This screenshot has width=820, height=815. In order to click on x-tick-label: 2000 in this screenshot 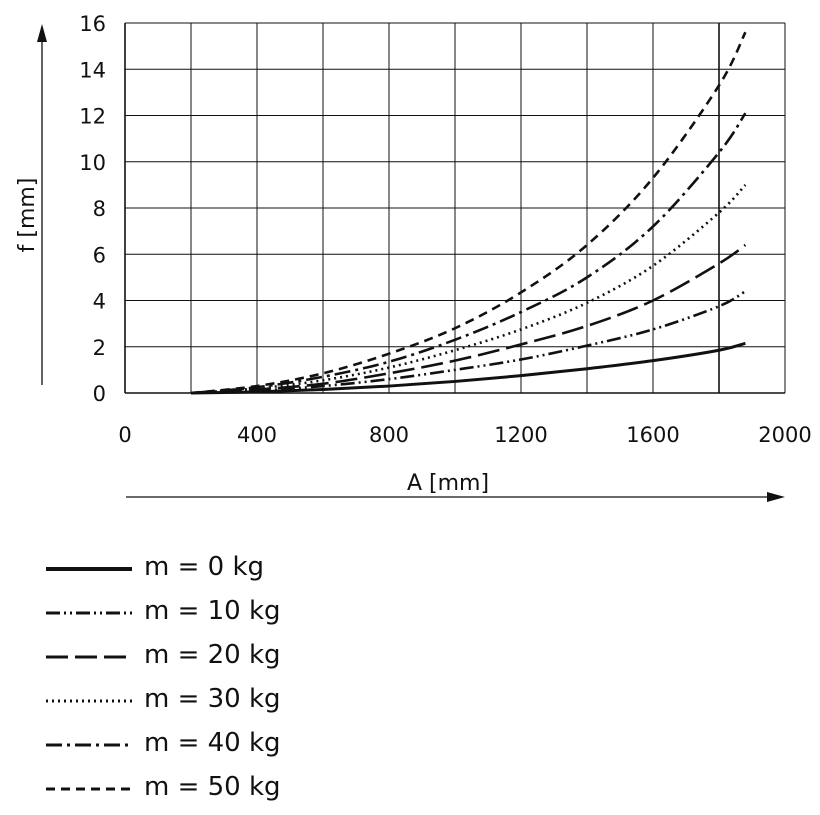, I will do `click(784, 435)`.